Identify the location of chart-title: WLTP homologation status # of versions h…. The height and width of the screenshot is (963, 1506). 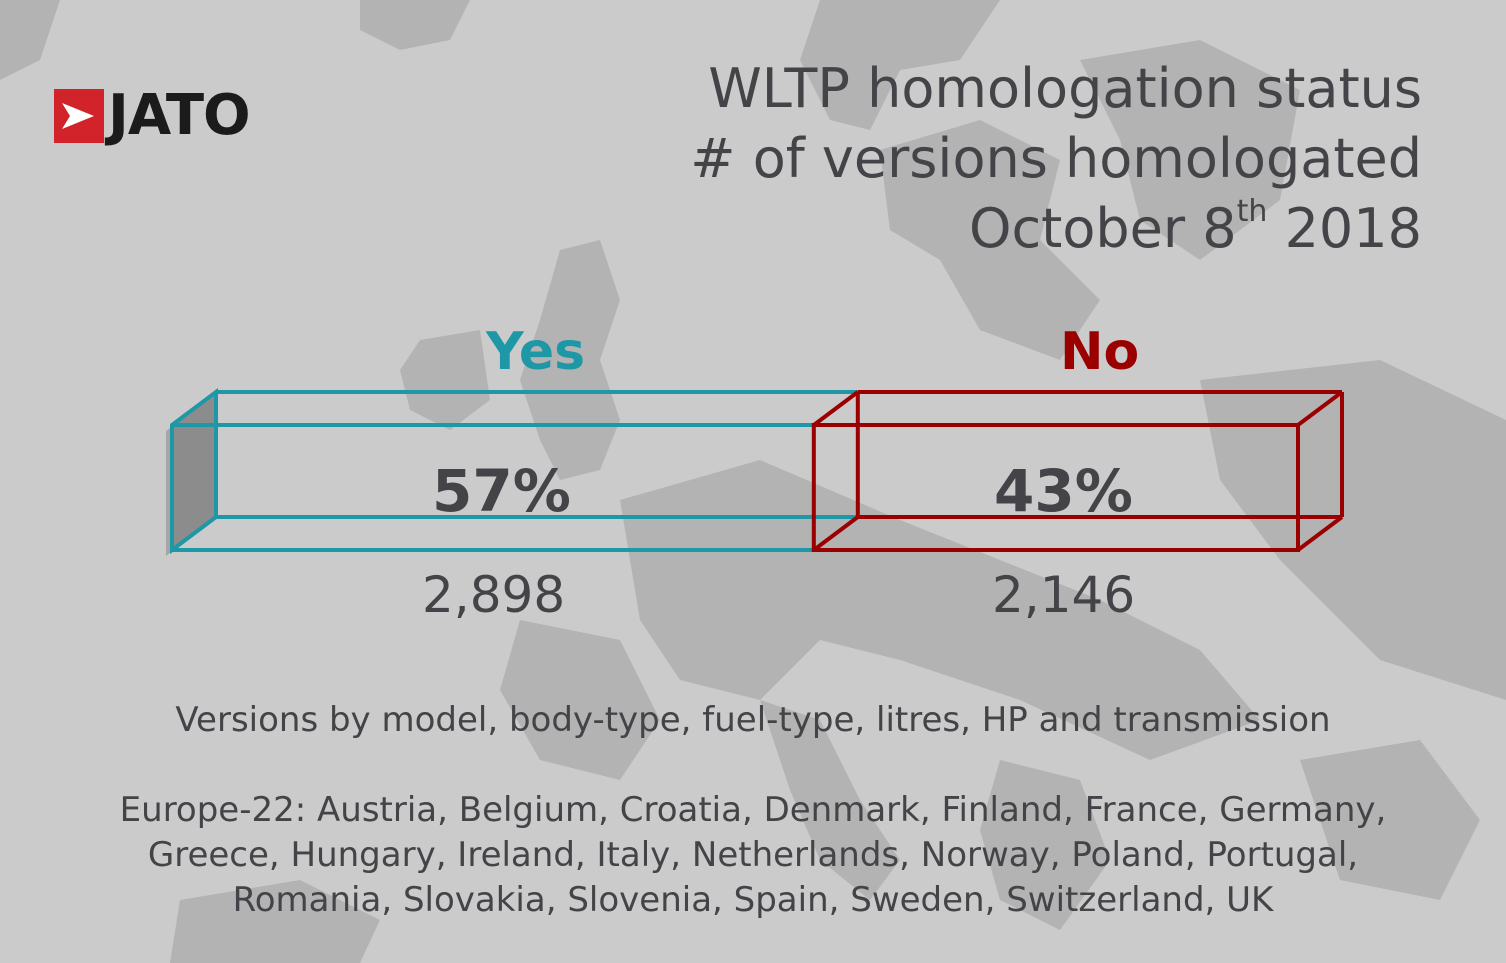
(1056, 159).